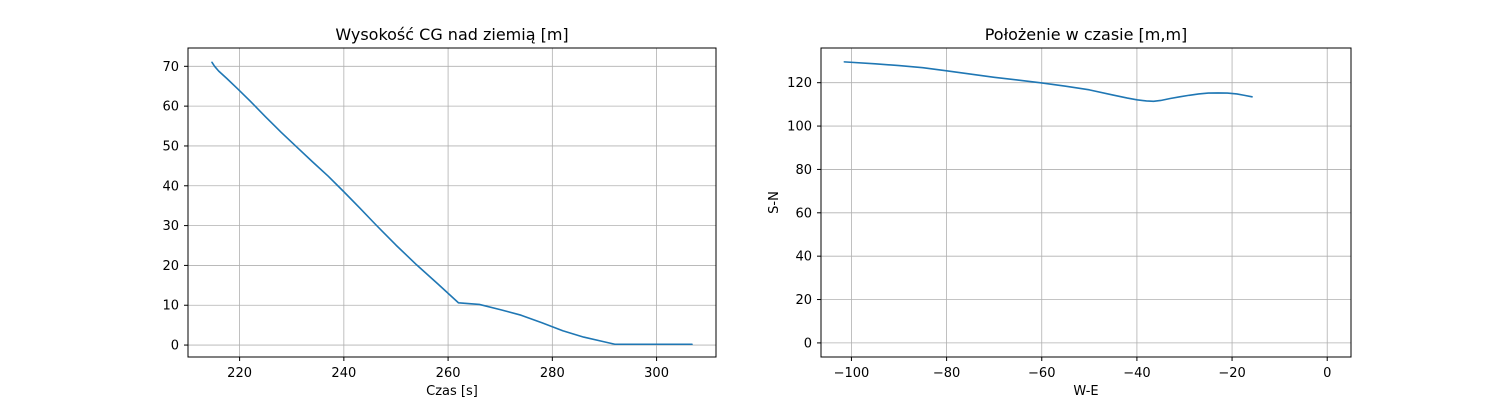 This screenshot has height=400, width=1500. I want to click on left-chart-xtick-label: 300, so click(656, 373).